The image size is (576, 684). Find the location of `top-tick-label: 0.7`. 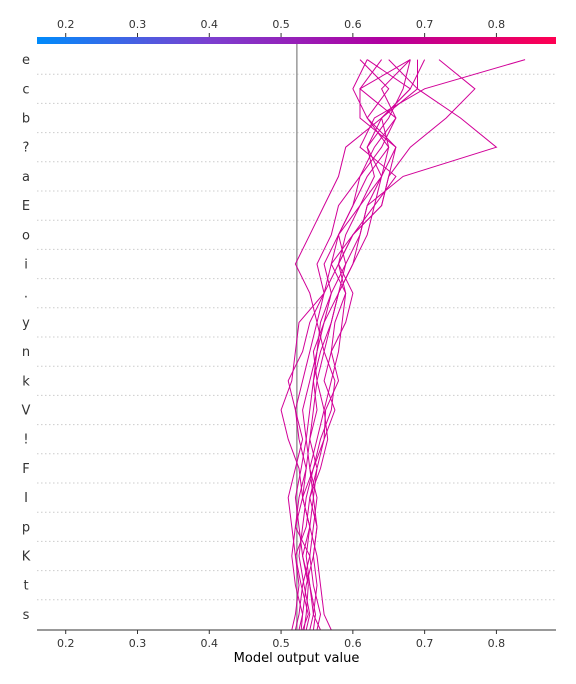

top-tick-label: 0.7 is located at coordinates (425, 24).